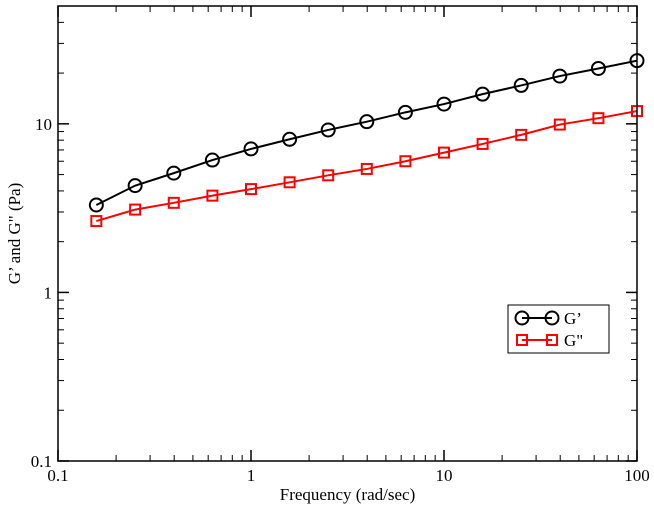 The width and height of the screenshot is (654, 509). I want to click on legend: G’ G", so click(558, 329).